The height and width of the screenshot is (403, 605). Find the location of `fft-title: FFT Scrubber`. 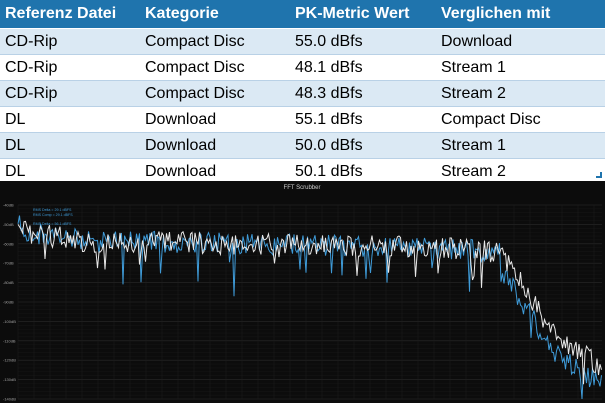

fft-title: FFT Scrubber is located at coordinates (302, 188).